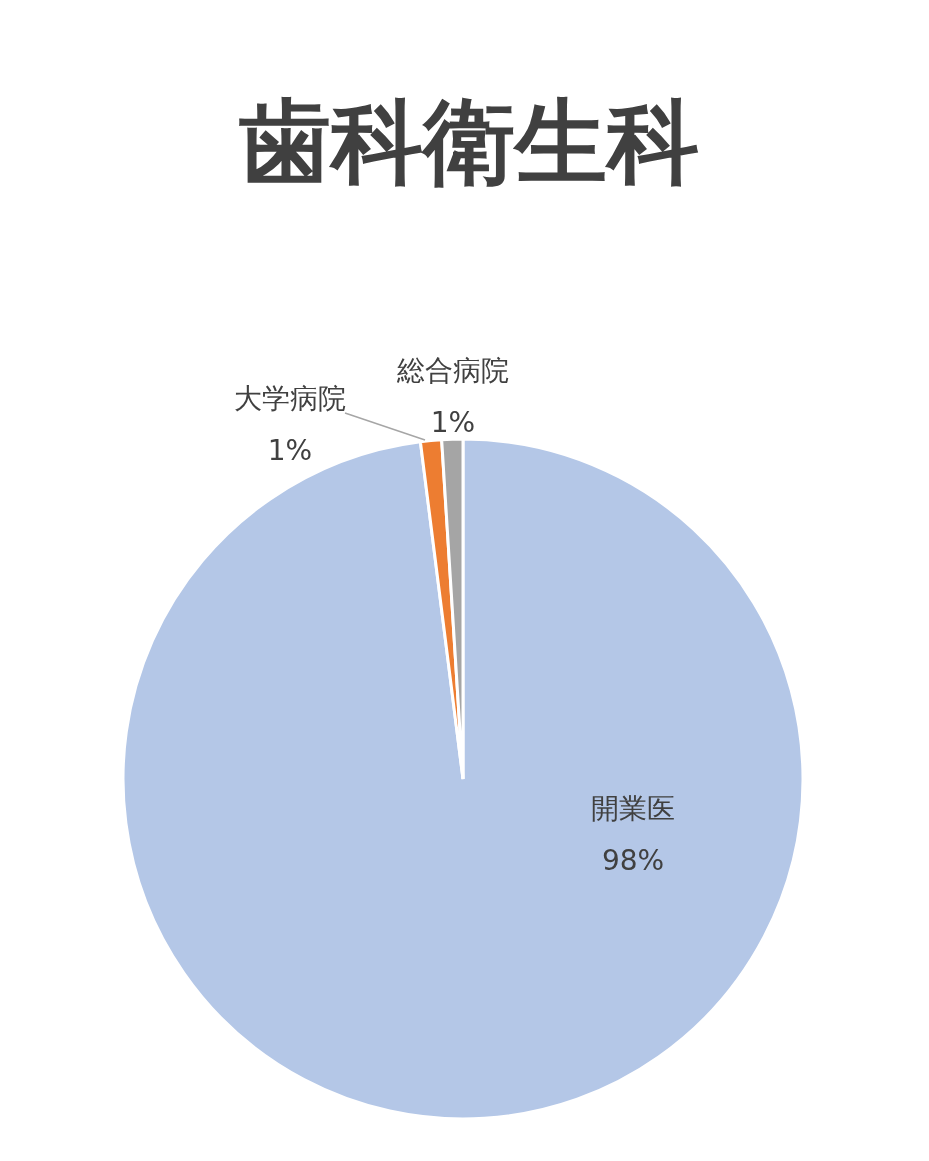  I want to click on slice-label: 総合病院, so click(452, 370).